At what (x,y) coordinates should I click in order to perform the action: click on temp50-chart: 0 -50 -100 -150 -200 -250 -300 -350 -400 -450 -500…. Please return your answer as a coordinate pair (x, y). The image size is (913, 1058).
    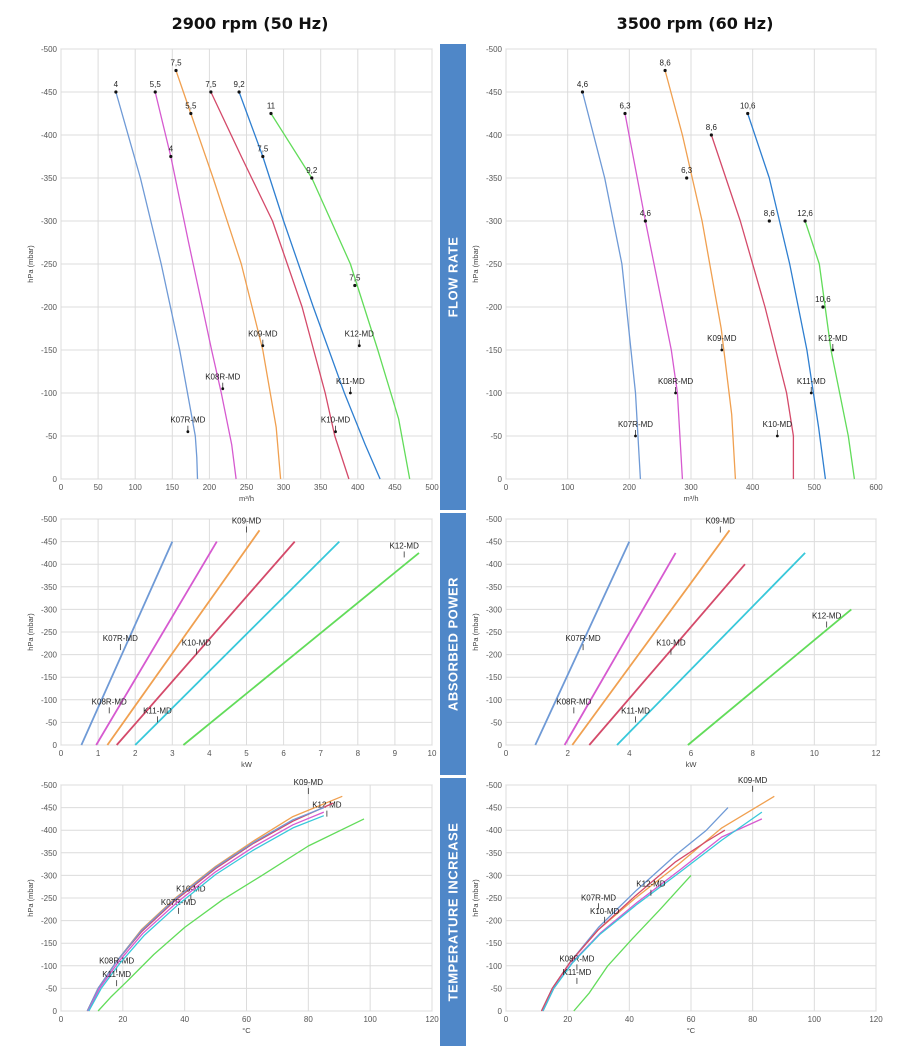
    Looking at the image, I should click on (232, 906).